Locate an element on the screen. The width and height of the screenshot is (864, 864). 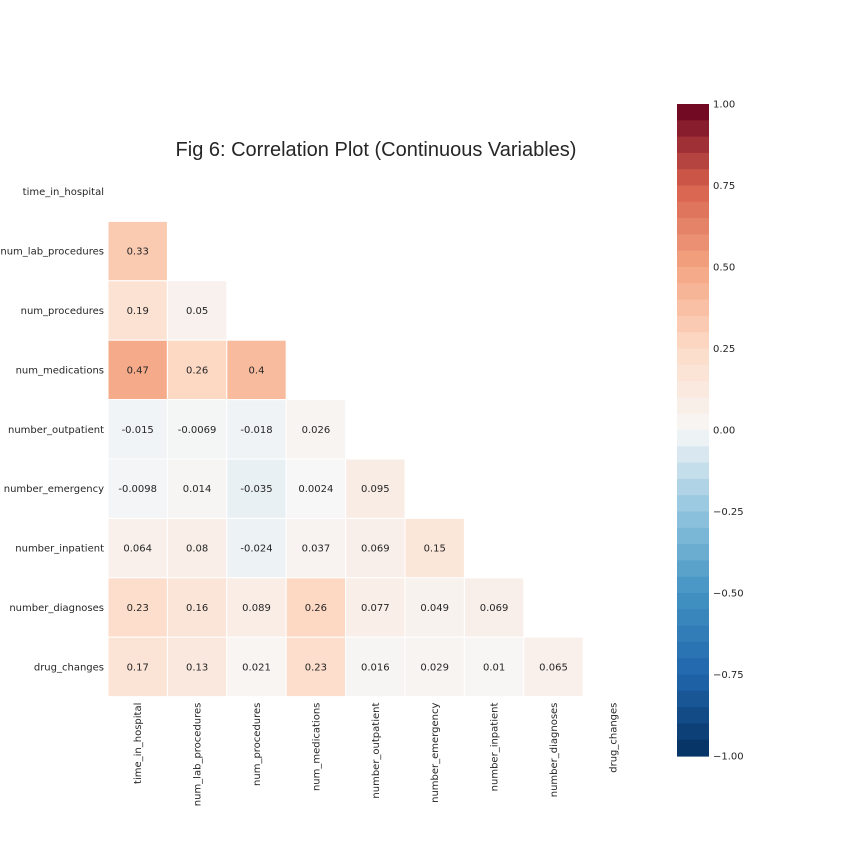
cell-value-label: 0.05 is located at coordinates (197, 311).